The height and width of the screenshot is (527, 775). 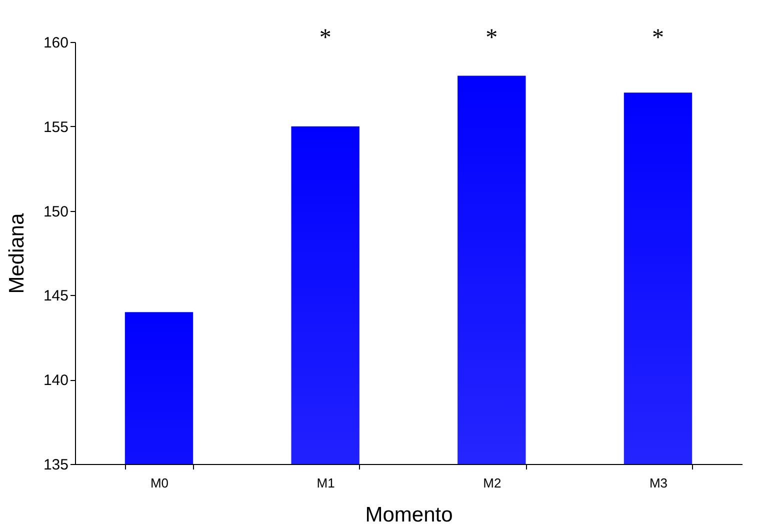 I want to click on y-tick-label: 150, so click(x=55, y=211).